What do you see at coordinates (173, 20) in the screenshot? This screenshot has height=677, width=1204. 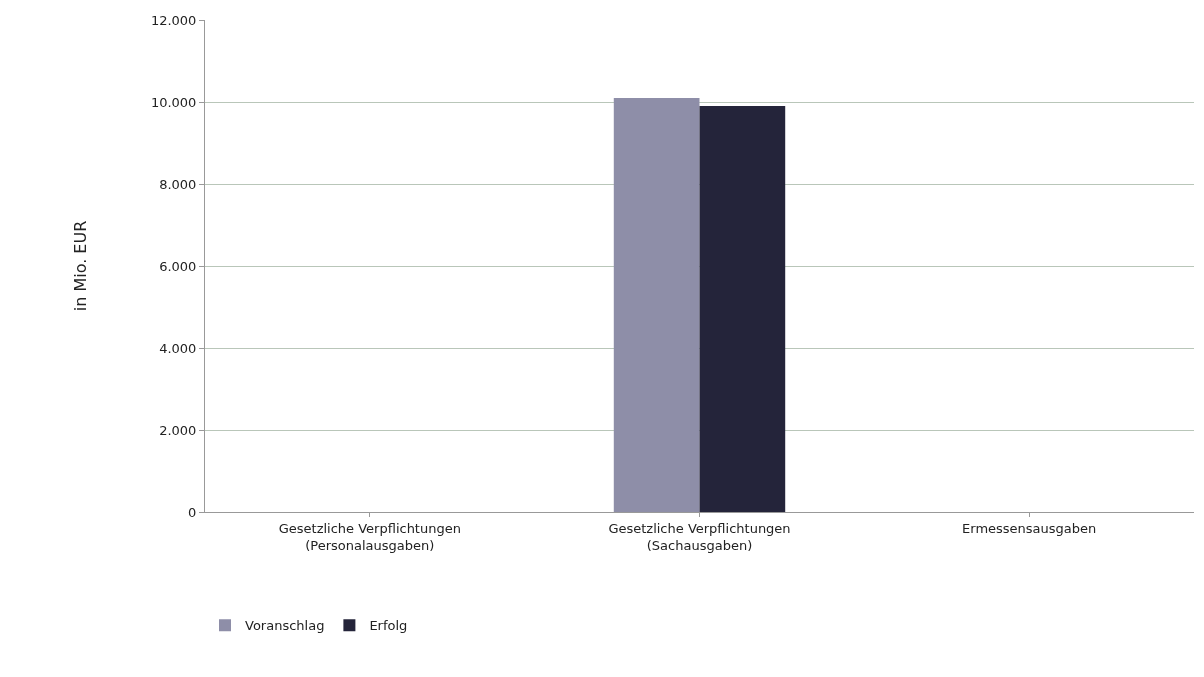 I see `y-tick-label: 12.000` at bounding box center [173, 20].